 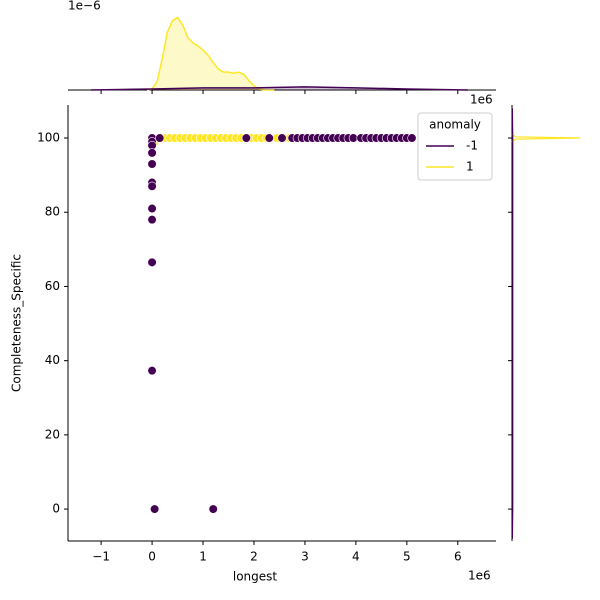 What do you see at coordinates (17, 323) in the screenshot?
I see `y-axis-label: Completeness_Specific` at bounding box center [17, 323].